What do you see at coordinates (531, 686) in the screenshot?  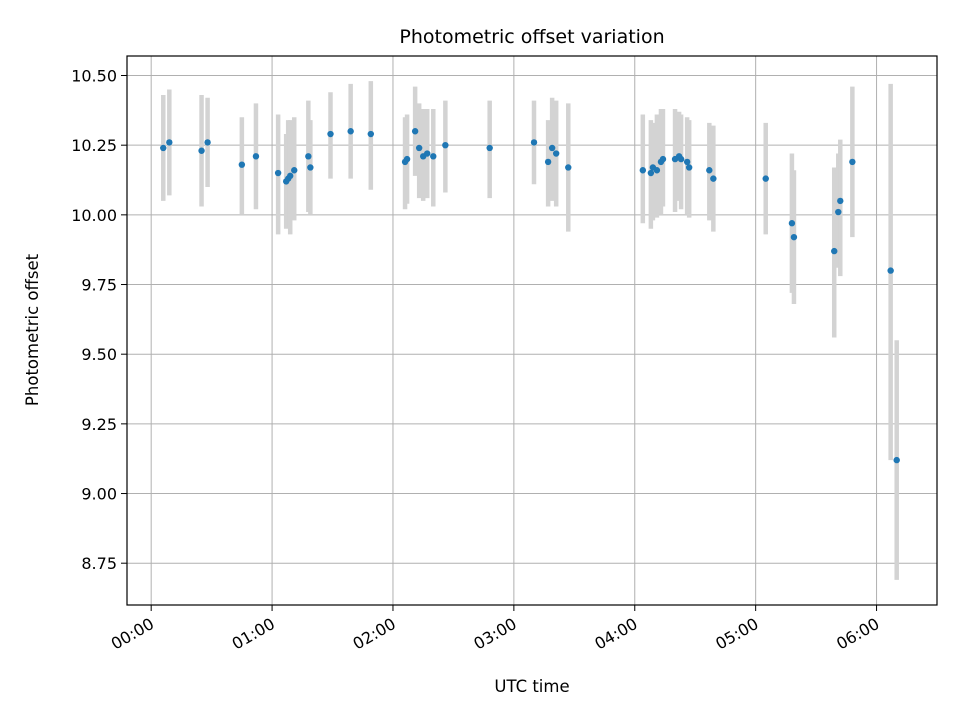 I see `x-axis-label: UTC time` at bounding box center [531, 686].